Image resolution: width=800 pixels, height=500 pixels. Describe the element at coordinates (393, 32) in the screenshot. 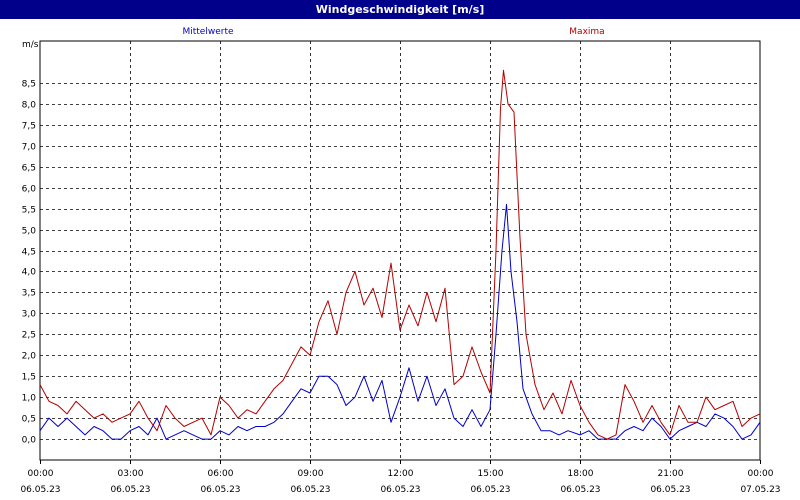

I see `legend: Mittelwerte Maxima` at that location.